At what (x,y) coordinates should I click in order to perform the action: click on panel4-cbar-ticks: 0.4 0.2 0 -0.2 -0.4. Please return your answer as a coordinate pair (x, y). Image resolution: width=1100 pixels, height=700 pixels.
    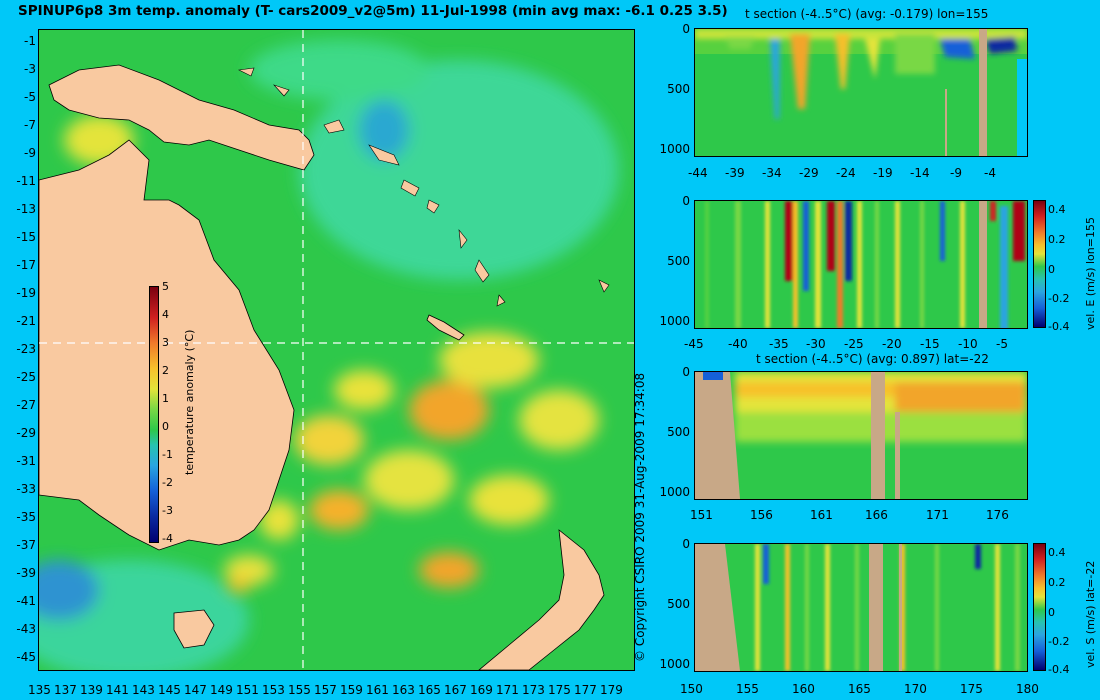
    Looking at the image, I should click on (1063, 611).